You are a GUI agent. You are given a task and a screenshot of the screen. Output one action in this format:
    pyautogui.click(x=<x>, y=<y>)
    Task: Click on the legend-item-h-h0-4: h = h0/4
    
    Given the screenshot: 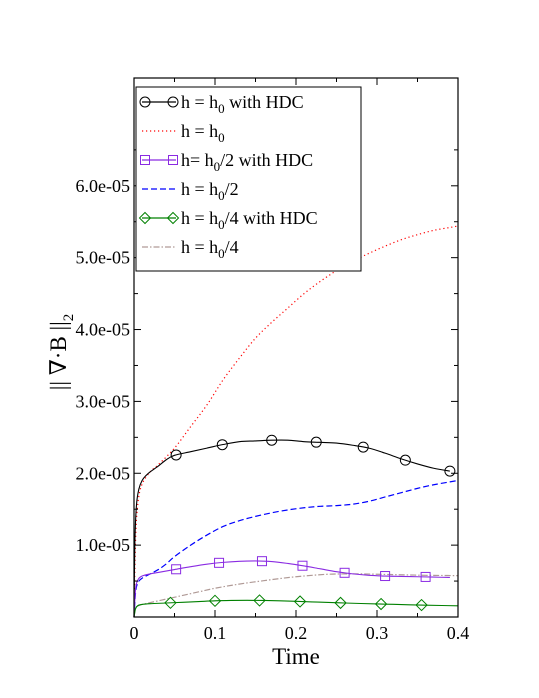 What is the action you would take?
    pyautogui.click(x=190, y=249)
    